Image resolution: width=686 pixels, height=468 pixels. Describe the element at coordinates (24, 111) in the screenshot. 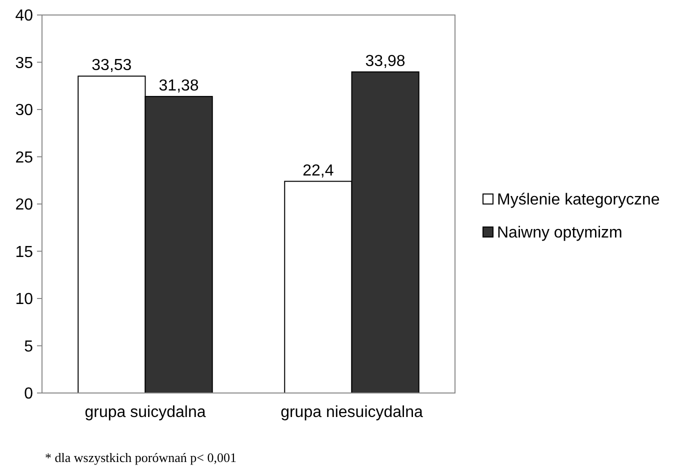

I see `y-tick-label: 30` at that location.